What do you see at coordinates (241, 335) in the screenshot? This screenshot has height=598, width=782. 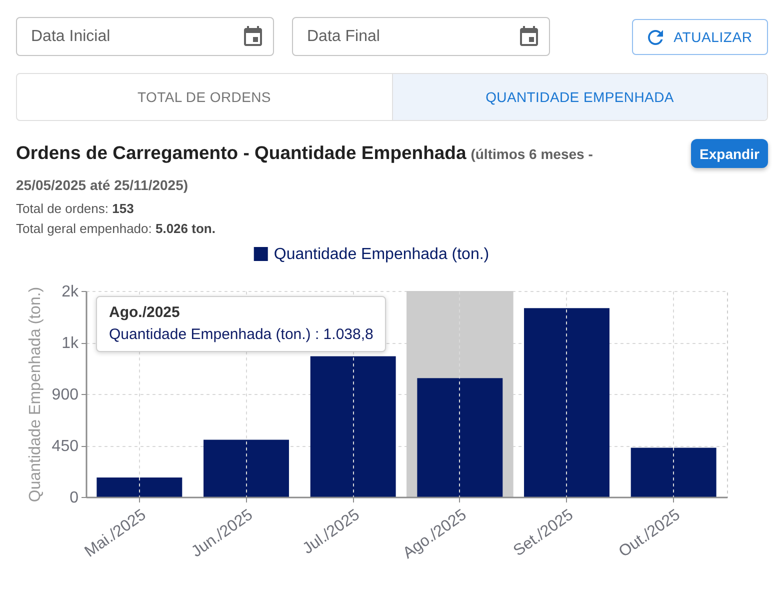 I see `annotation: Quantidade Empenhada (ton.) : 1.038,8` at bounding box center [241, 335].